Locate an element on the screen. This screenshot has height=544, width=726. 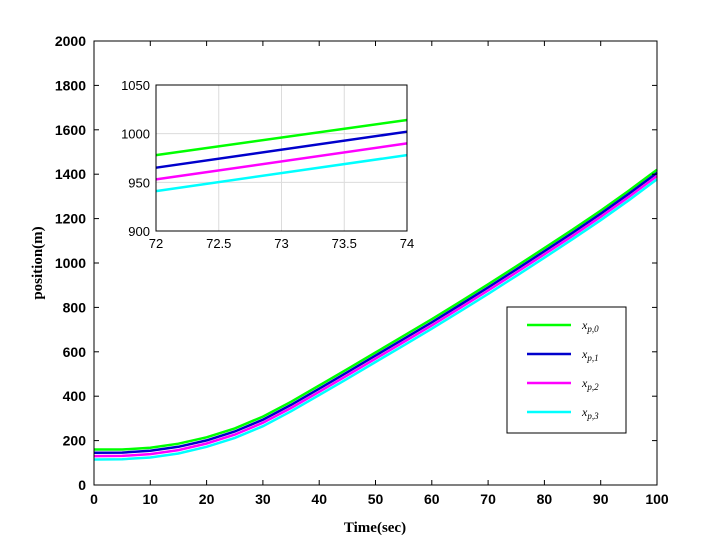
inset-plot-frame is located at coordinates (281, 158).